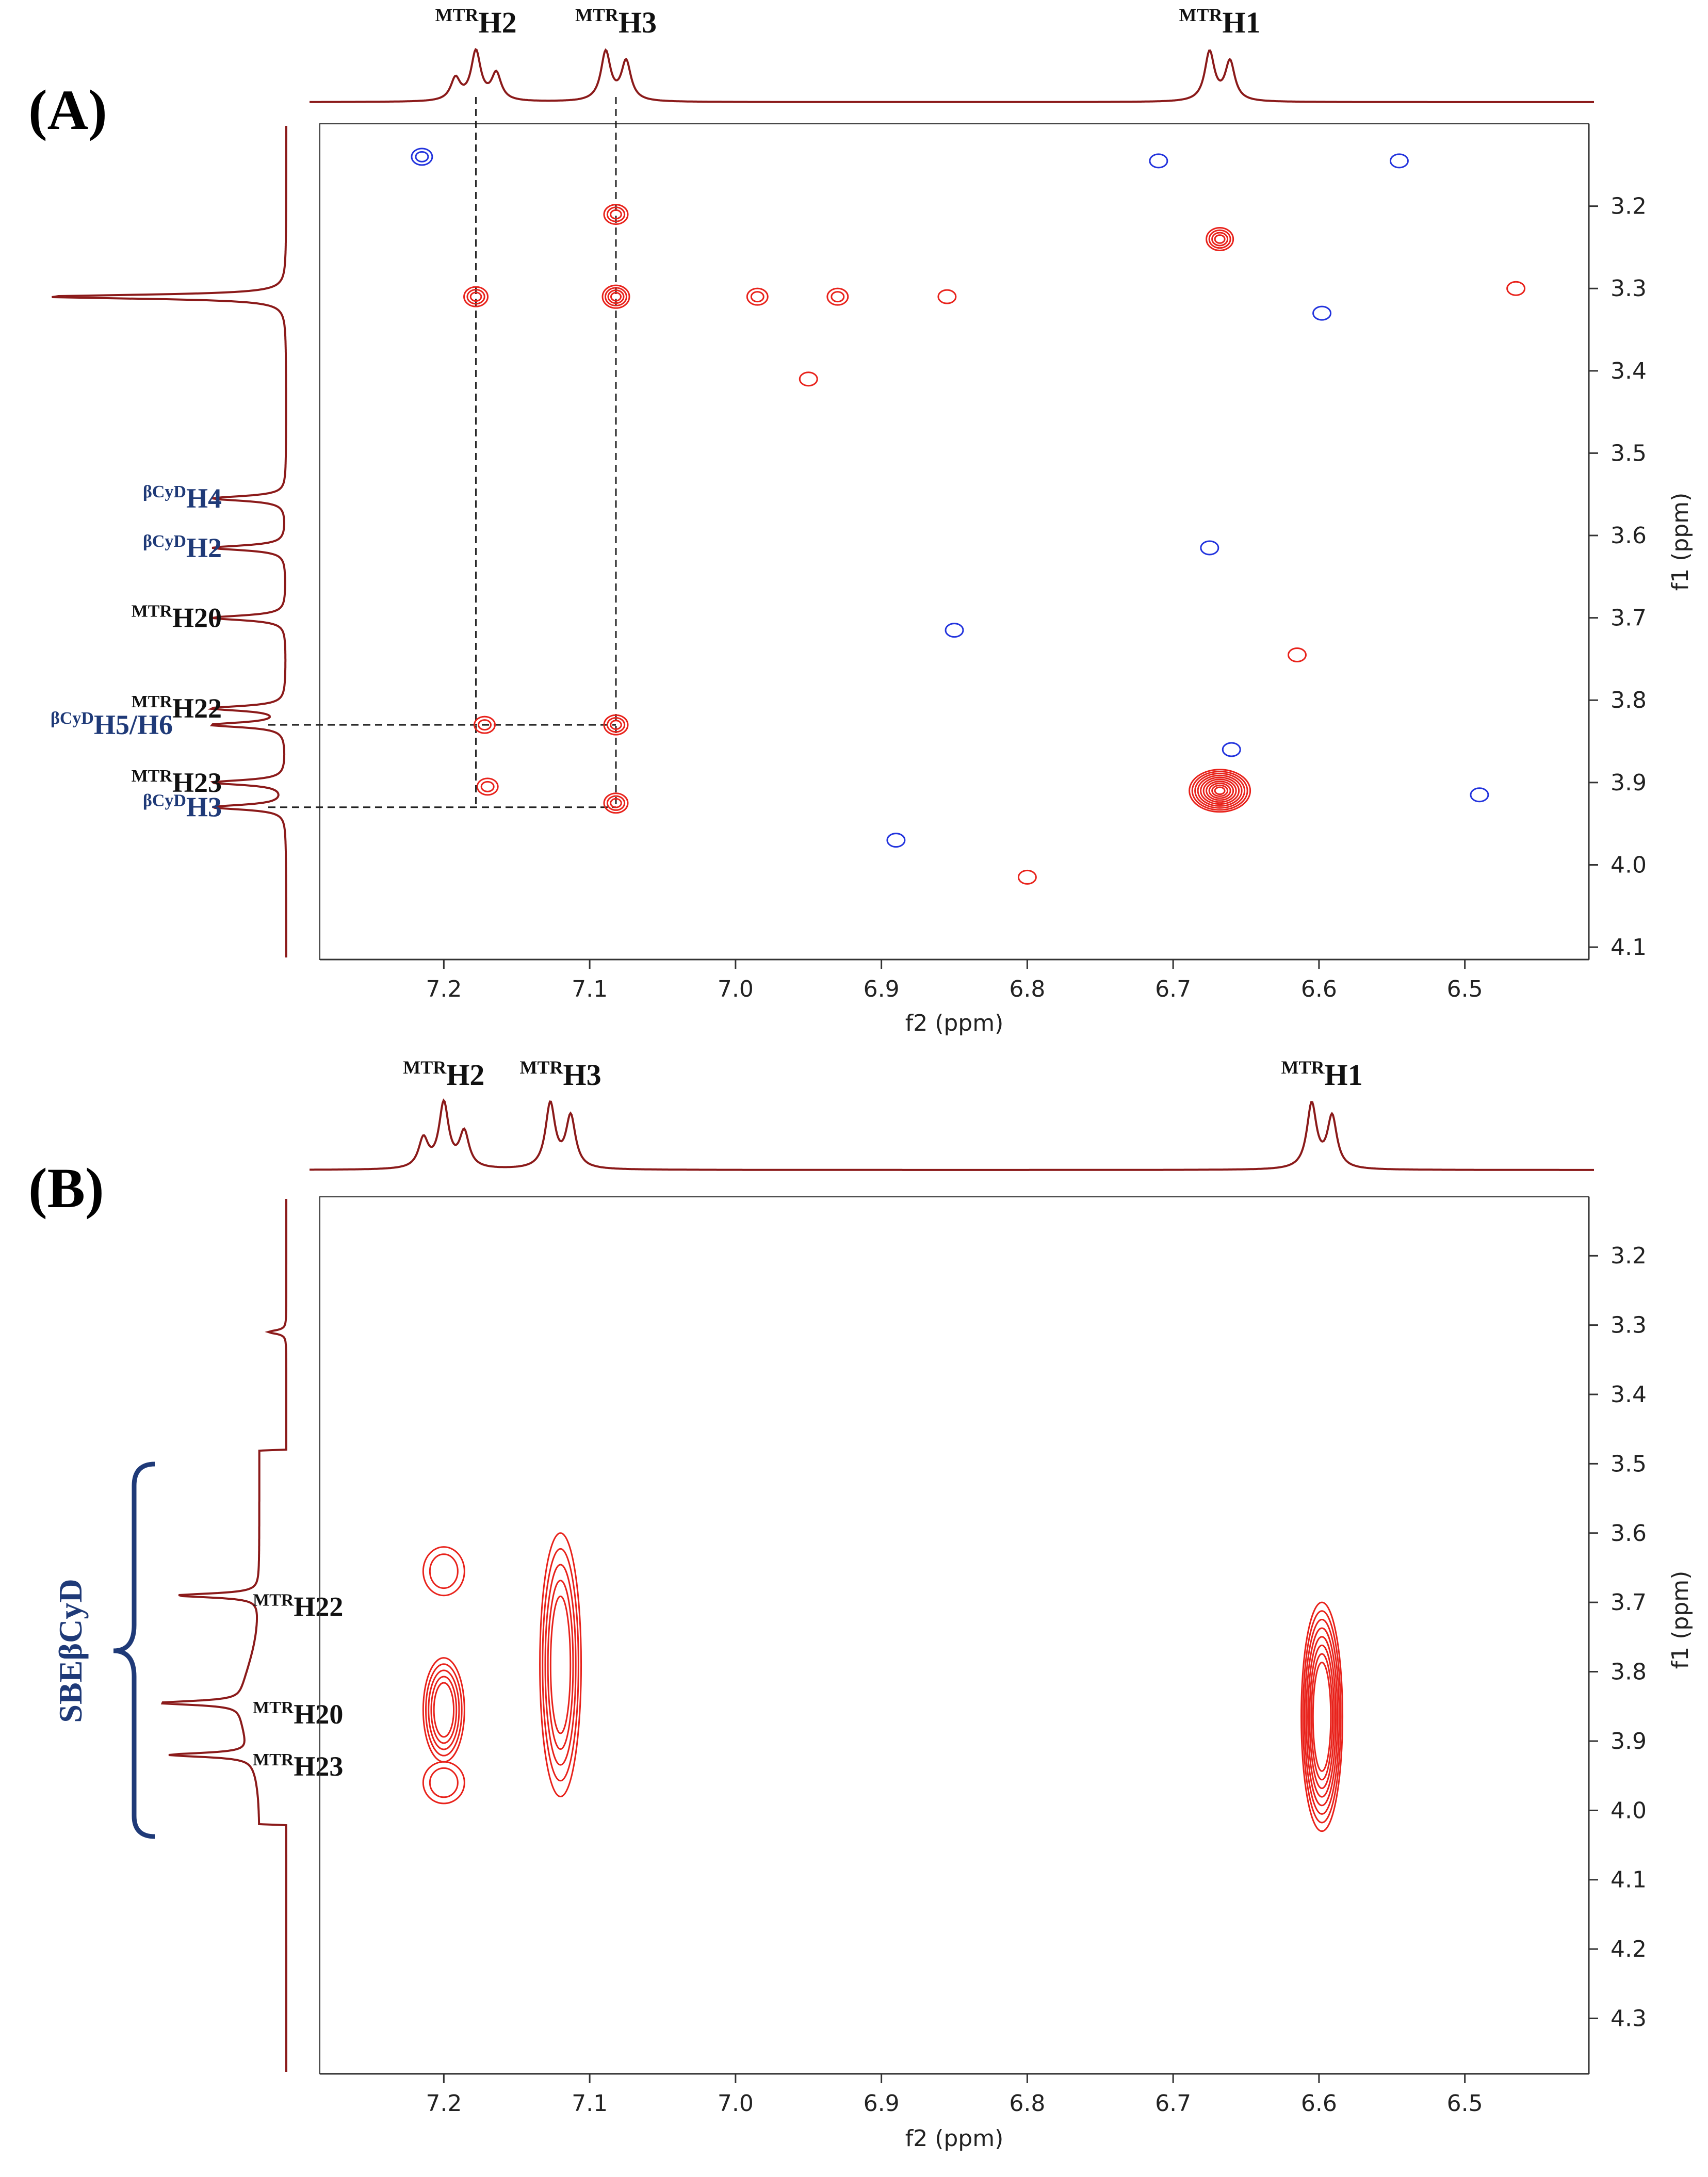 Image resolution: width=1708 pixels, height=2177 pixels. Describe the element at coordinates (954, 981) in the screenshot. I see `x-ticks-a: 7.2 7.1 7.0 6.9 6.8 6.7 6.6 6.5` at that location.